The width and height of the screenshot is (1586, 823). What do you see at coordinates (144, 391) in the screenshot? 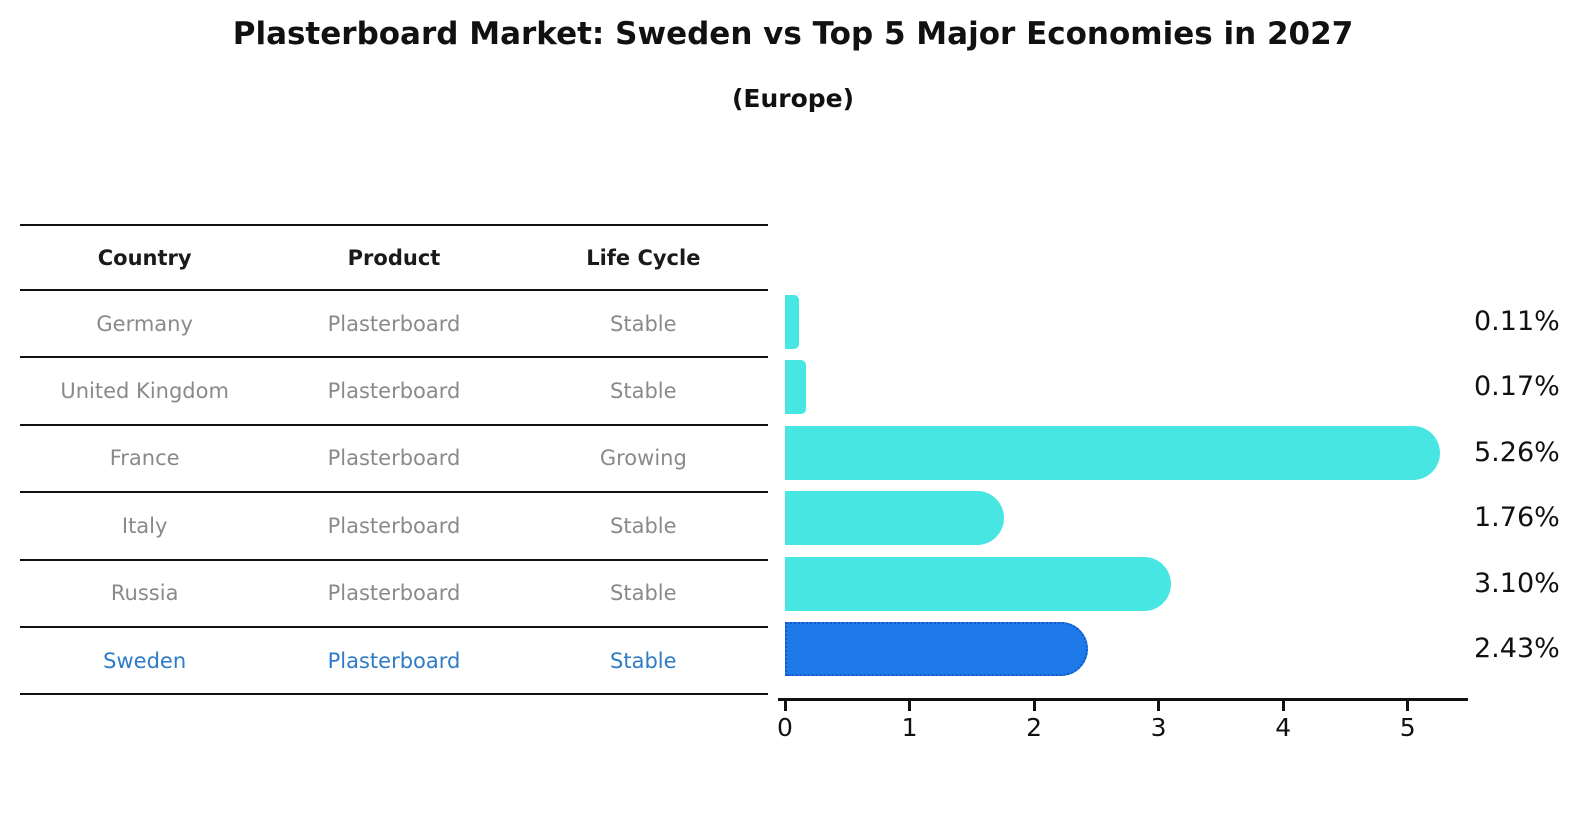
I see `cell-country: United Kingdom` at bounding box center [144, 391].